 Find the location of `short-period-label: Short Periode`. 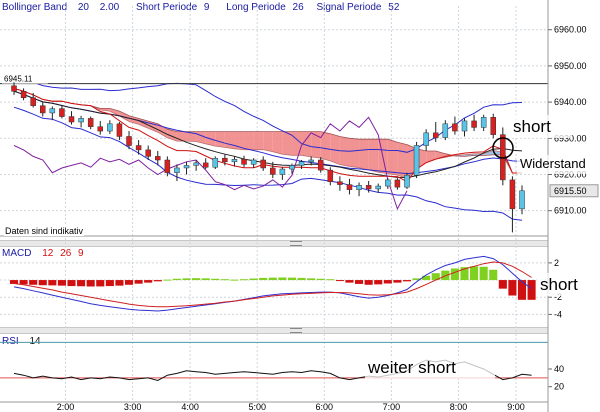

short-period-label: Short Periode is located at coordinates (166, 7).